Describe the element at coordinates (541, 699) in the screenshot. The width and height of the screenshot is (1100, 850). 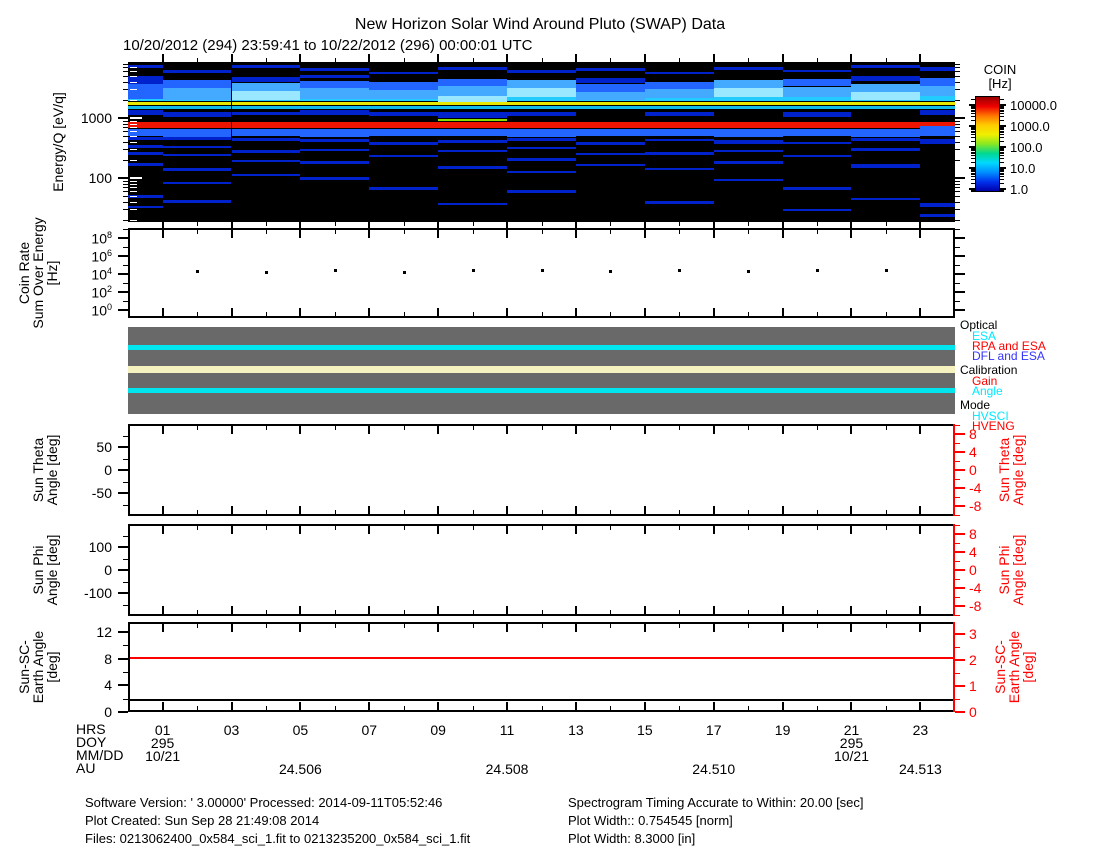
I see `sun-sc-earth-hline` at that location.